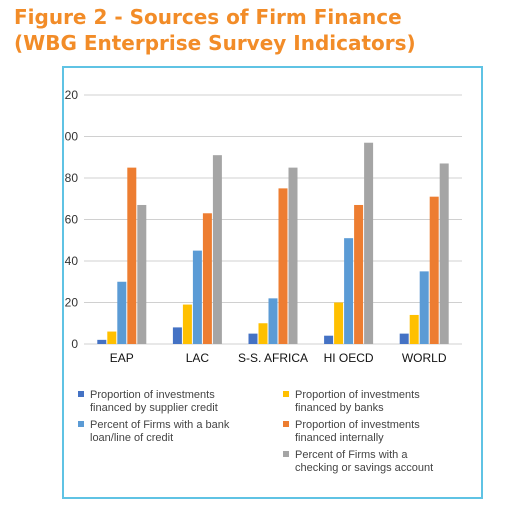 This screenshot has height=509, width=510. What do you see at coordinates (72, 178) in the screenshot?
I see `y-tick-label: 80` at bounding box center [72, 178].